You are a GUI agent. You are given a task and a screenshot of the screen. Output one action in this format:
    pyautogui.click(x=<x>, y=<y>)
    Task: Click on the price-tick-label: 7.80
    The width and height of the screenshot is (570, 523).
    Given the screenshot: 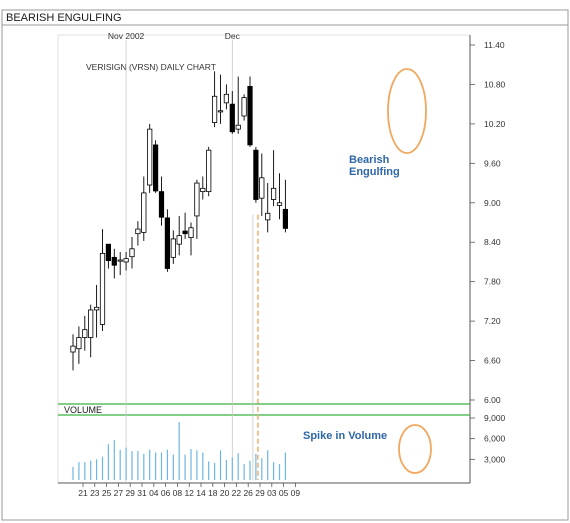 What is the action you would take?
    pyautogui.click(x=492, y=282)
    